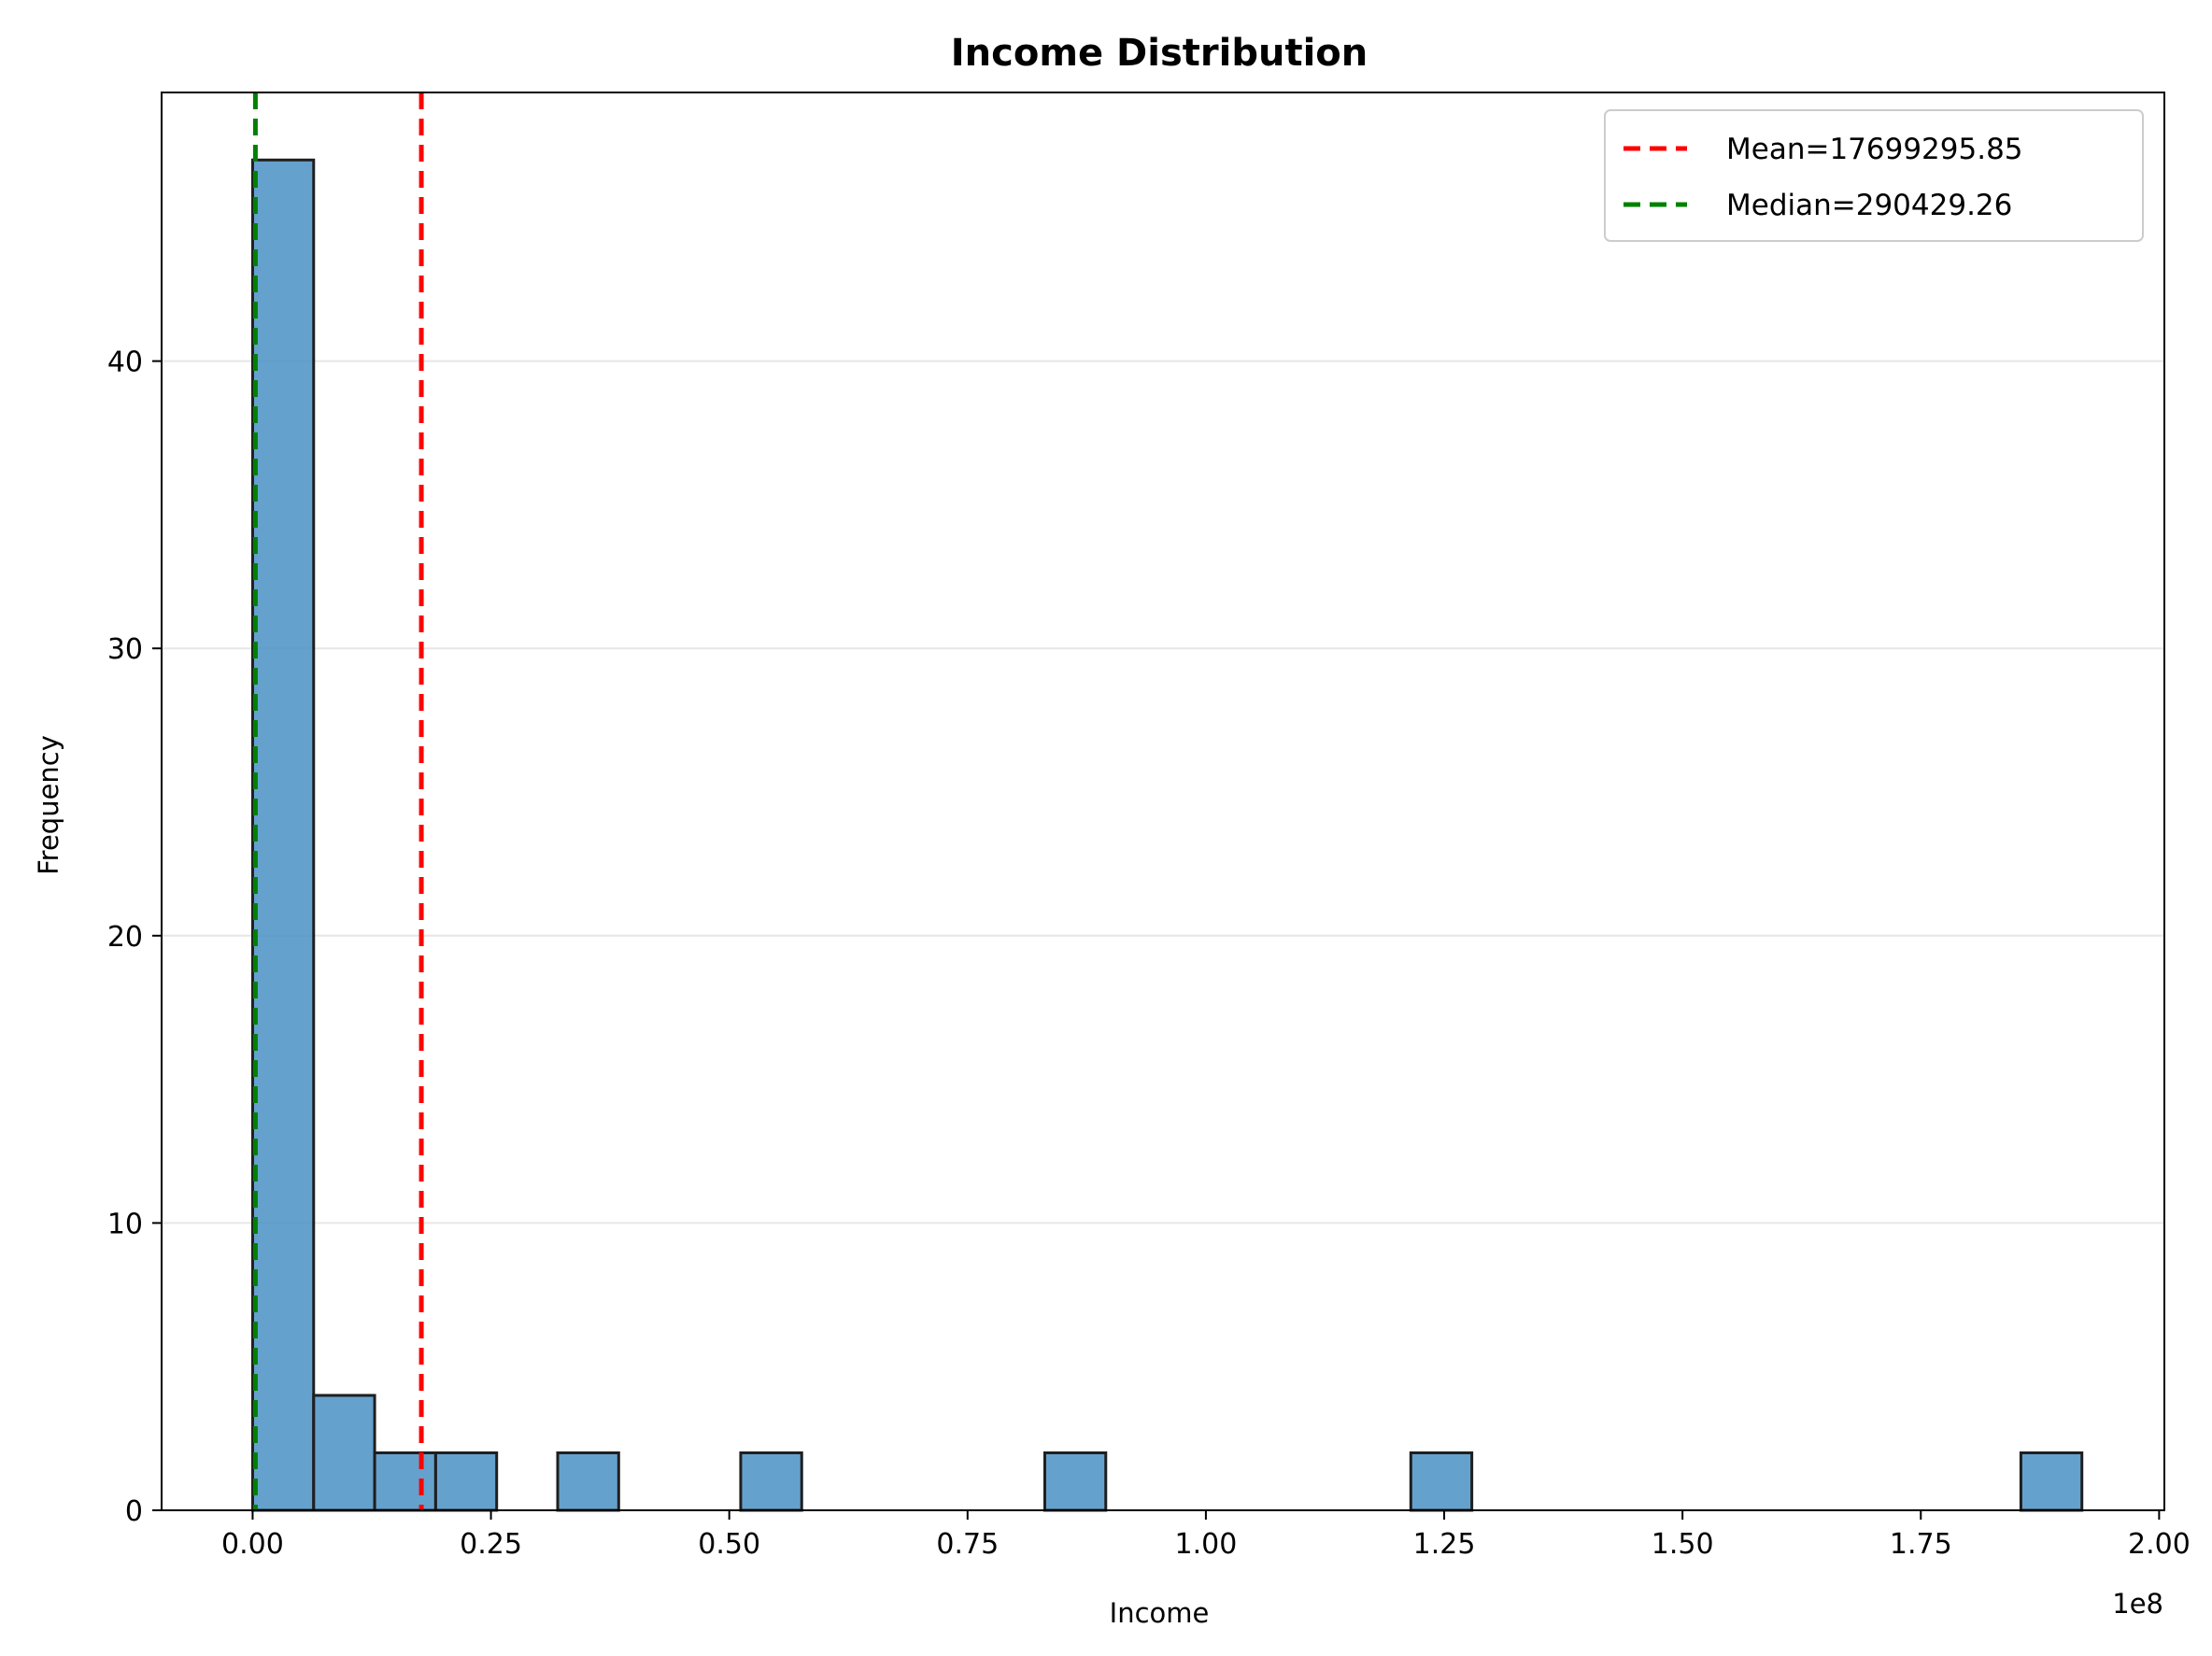 The image size is (2212, 1656). I want to click on y-tick-label-2: 20, so click(125, 937).